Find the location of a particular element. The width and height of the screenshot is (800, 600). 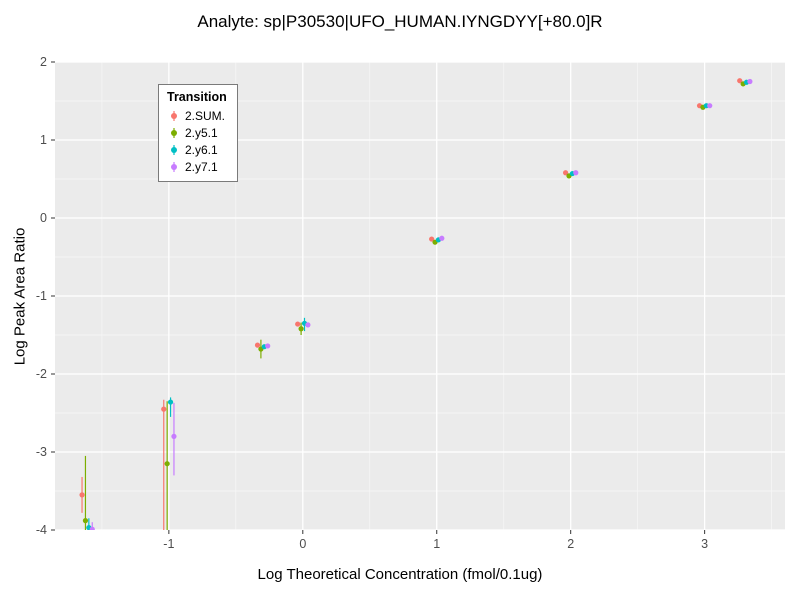

legend-entry: 2.y5.1 is located at coordinates (197, 132).